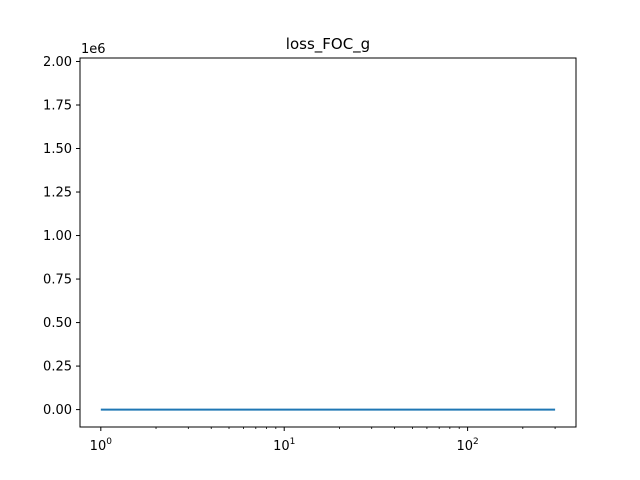 The width and height of the screenshot is (640, 480). What do you see at coordinates (57, 323) in the screenshot?
I see `y-tick-label: 0.50` at bounding box center [57, 323].